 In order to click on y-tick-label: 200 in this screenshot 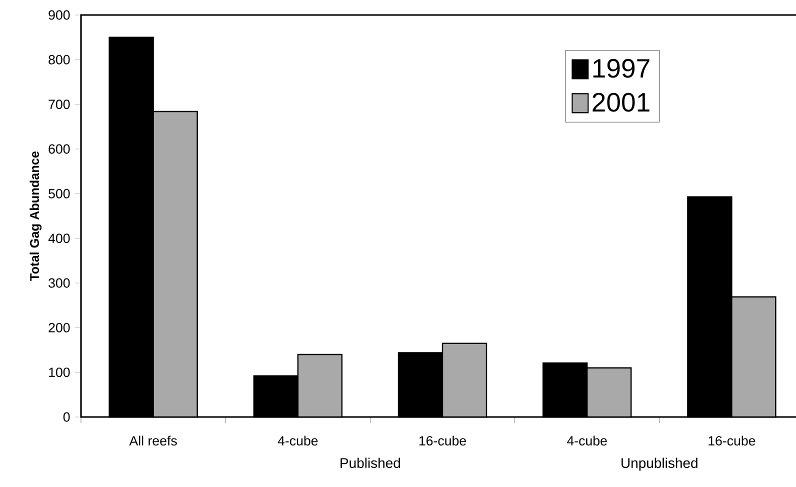, I will do `click(59, 327)`.